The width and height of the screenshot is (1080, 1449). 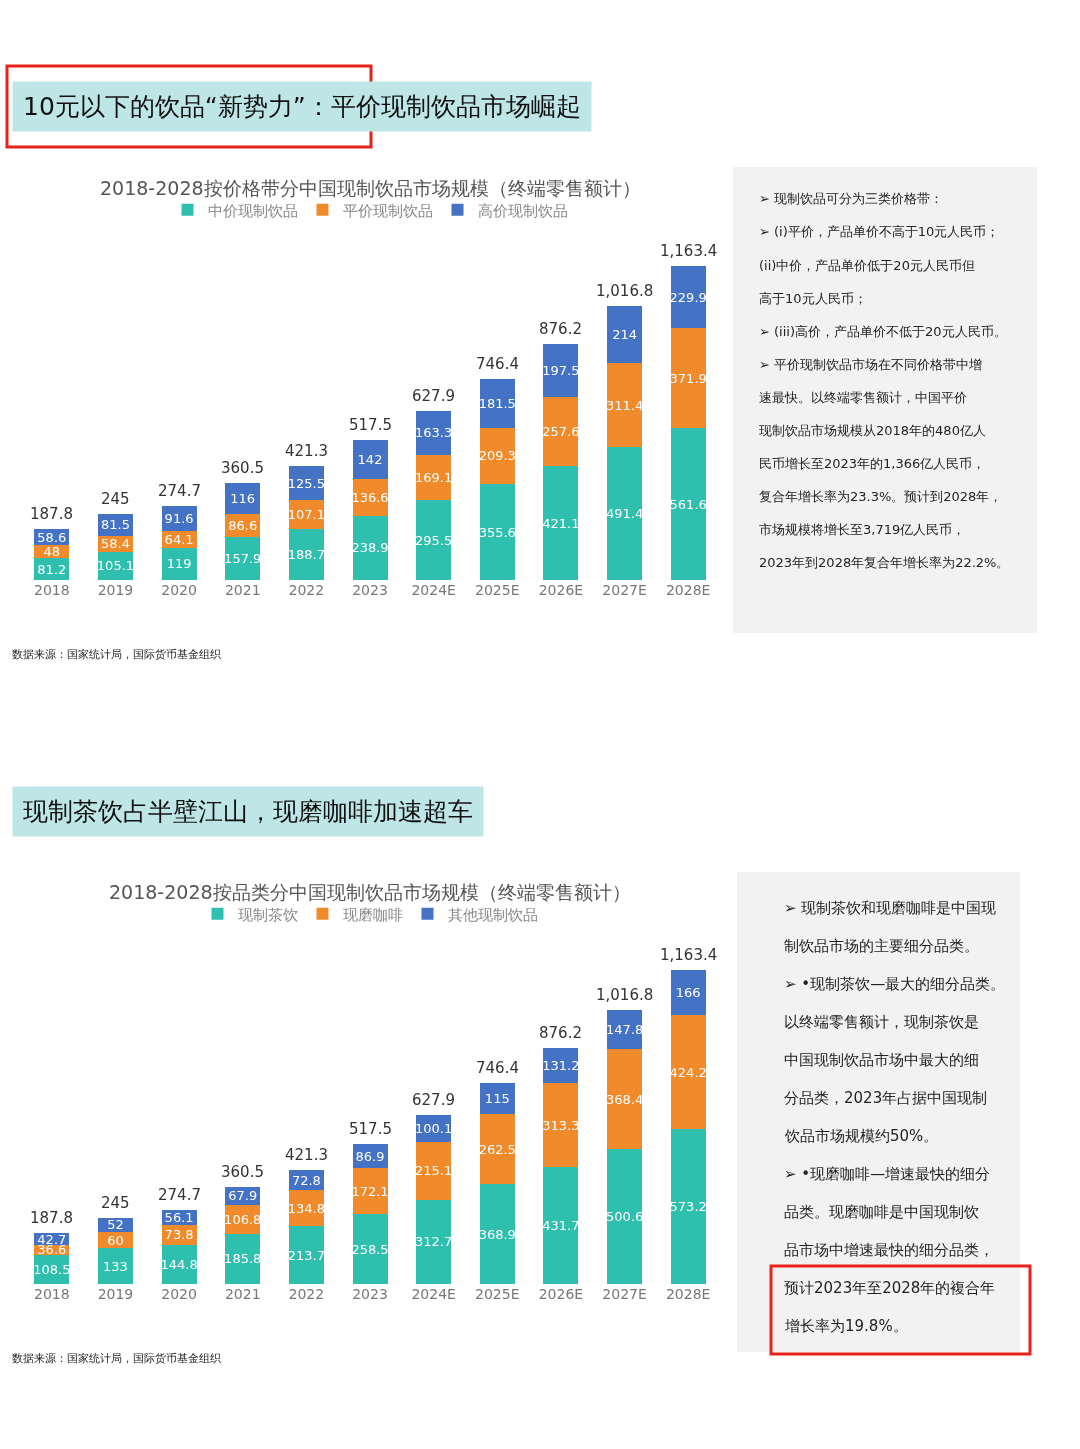 I want to click on x-tick-label: 2022, so click(x=306, y=1294).